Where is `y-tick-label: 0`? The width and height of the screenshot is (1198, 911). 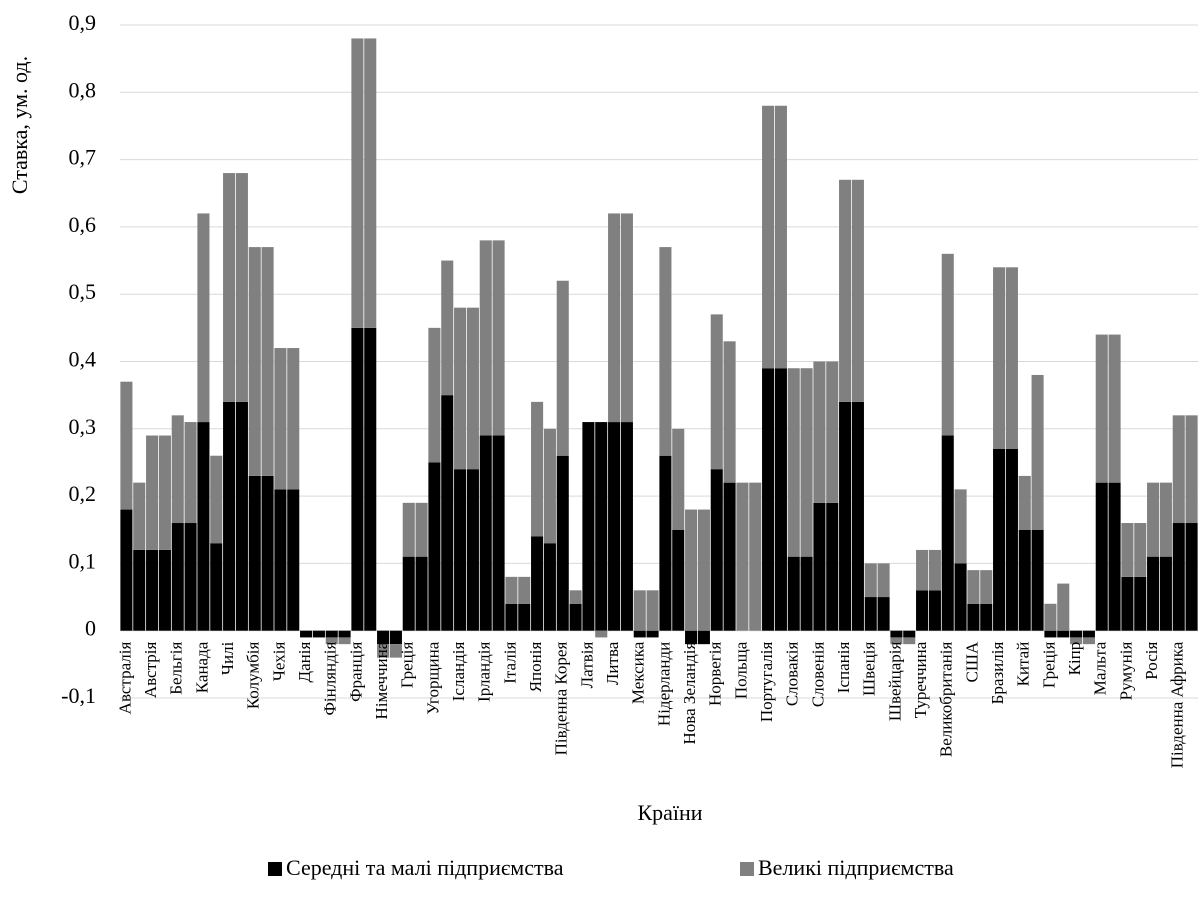 y-tick-label: 0 is located at coordinates (90, 628).